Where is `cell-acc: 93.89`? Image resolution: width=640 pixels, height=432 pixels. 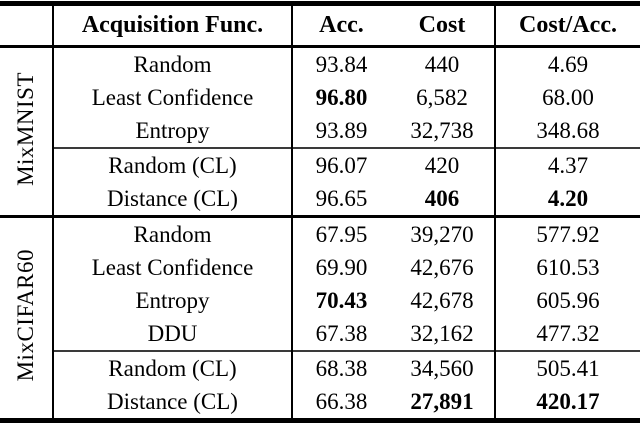 cell-acc: 93.89 is located at coordinates (340, 131).